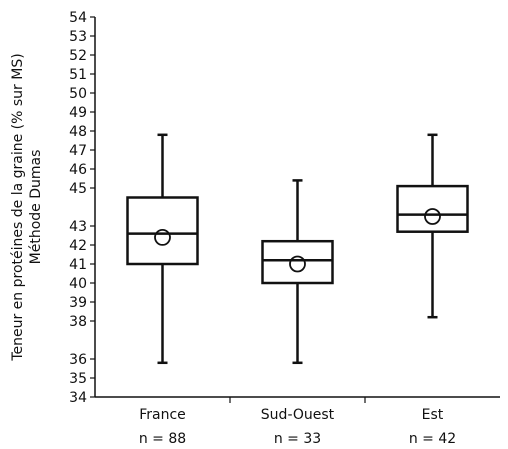 The width and height of the screenshot is (508, 449). Describe the element at coordinates (298, 415) in the screenshot. I see `x-category-label: Sud-Ouest` at that location.